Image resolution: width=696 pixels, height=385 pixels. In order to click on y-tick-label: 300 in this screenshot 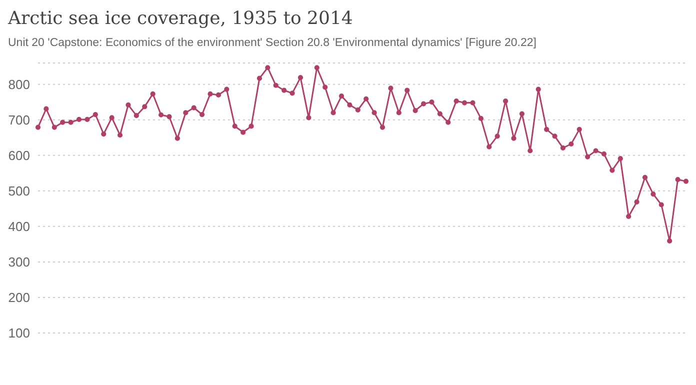, I will do `click(19, 262)`.